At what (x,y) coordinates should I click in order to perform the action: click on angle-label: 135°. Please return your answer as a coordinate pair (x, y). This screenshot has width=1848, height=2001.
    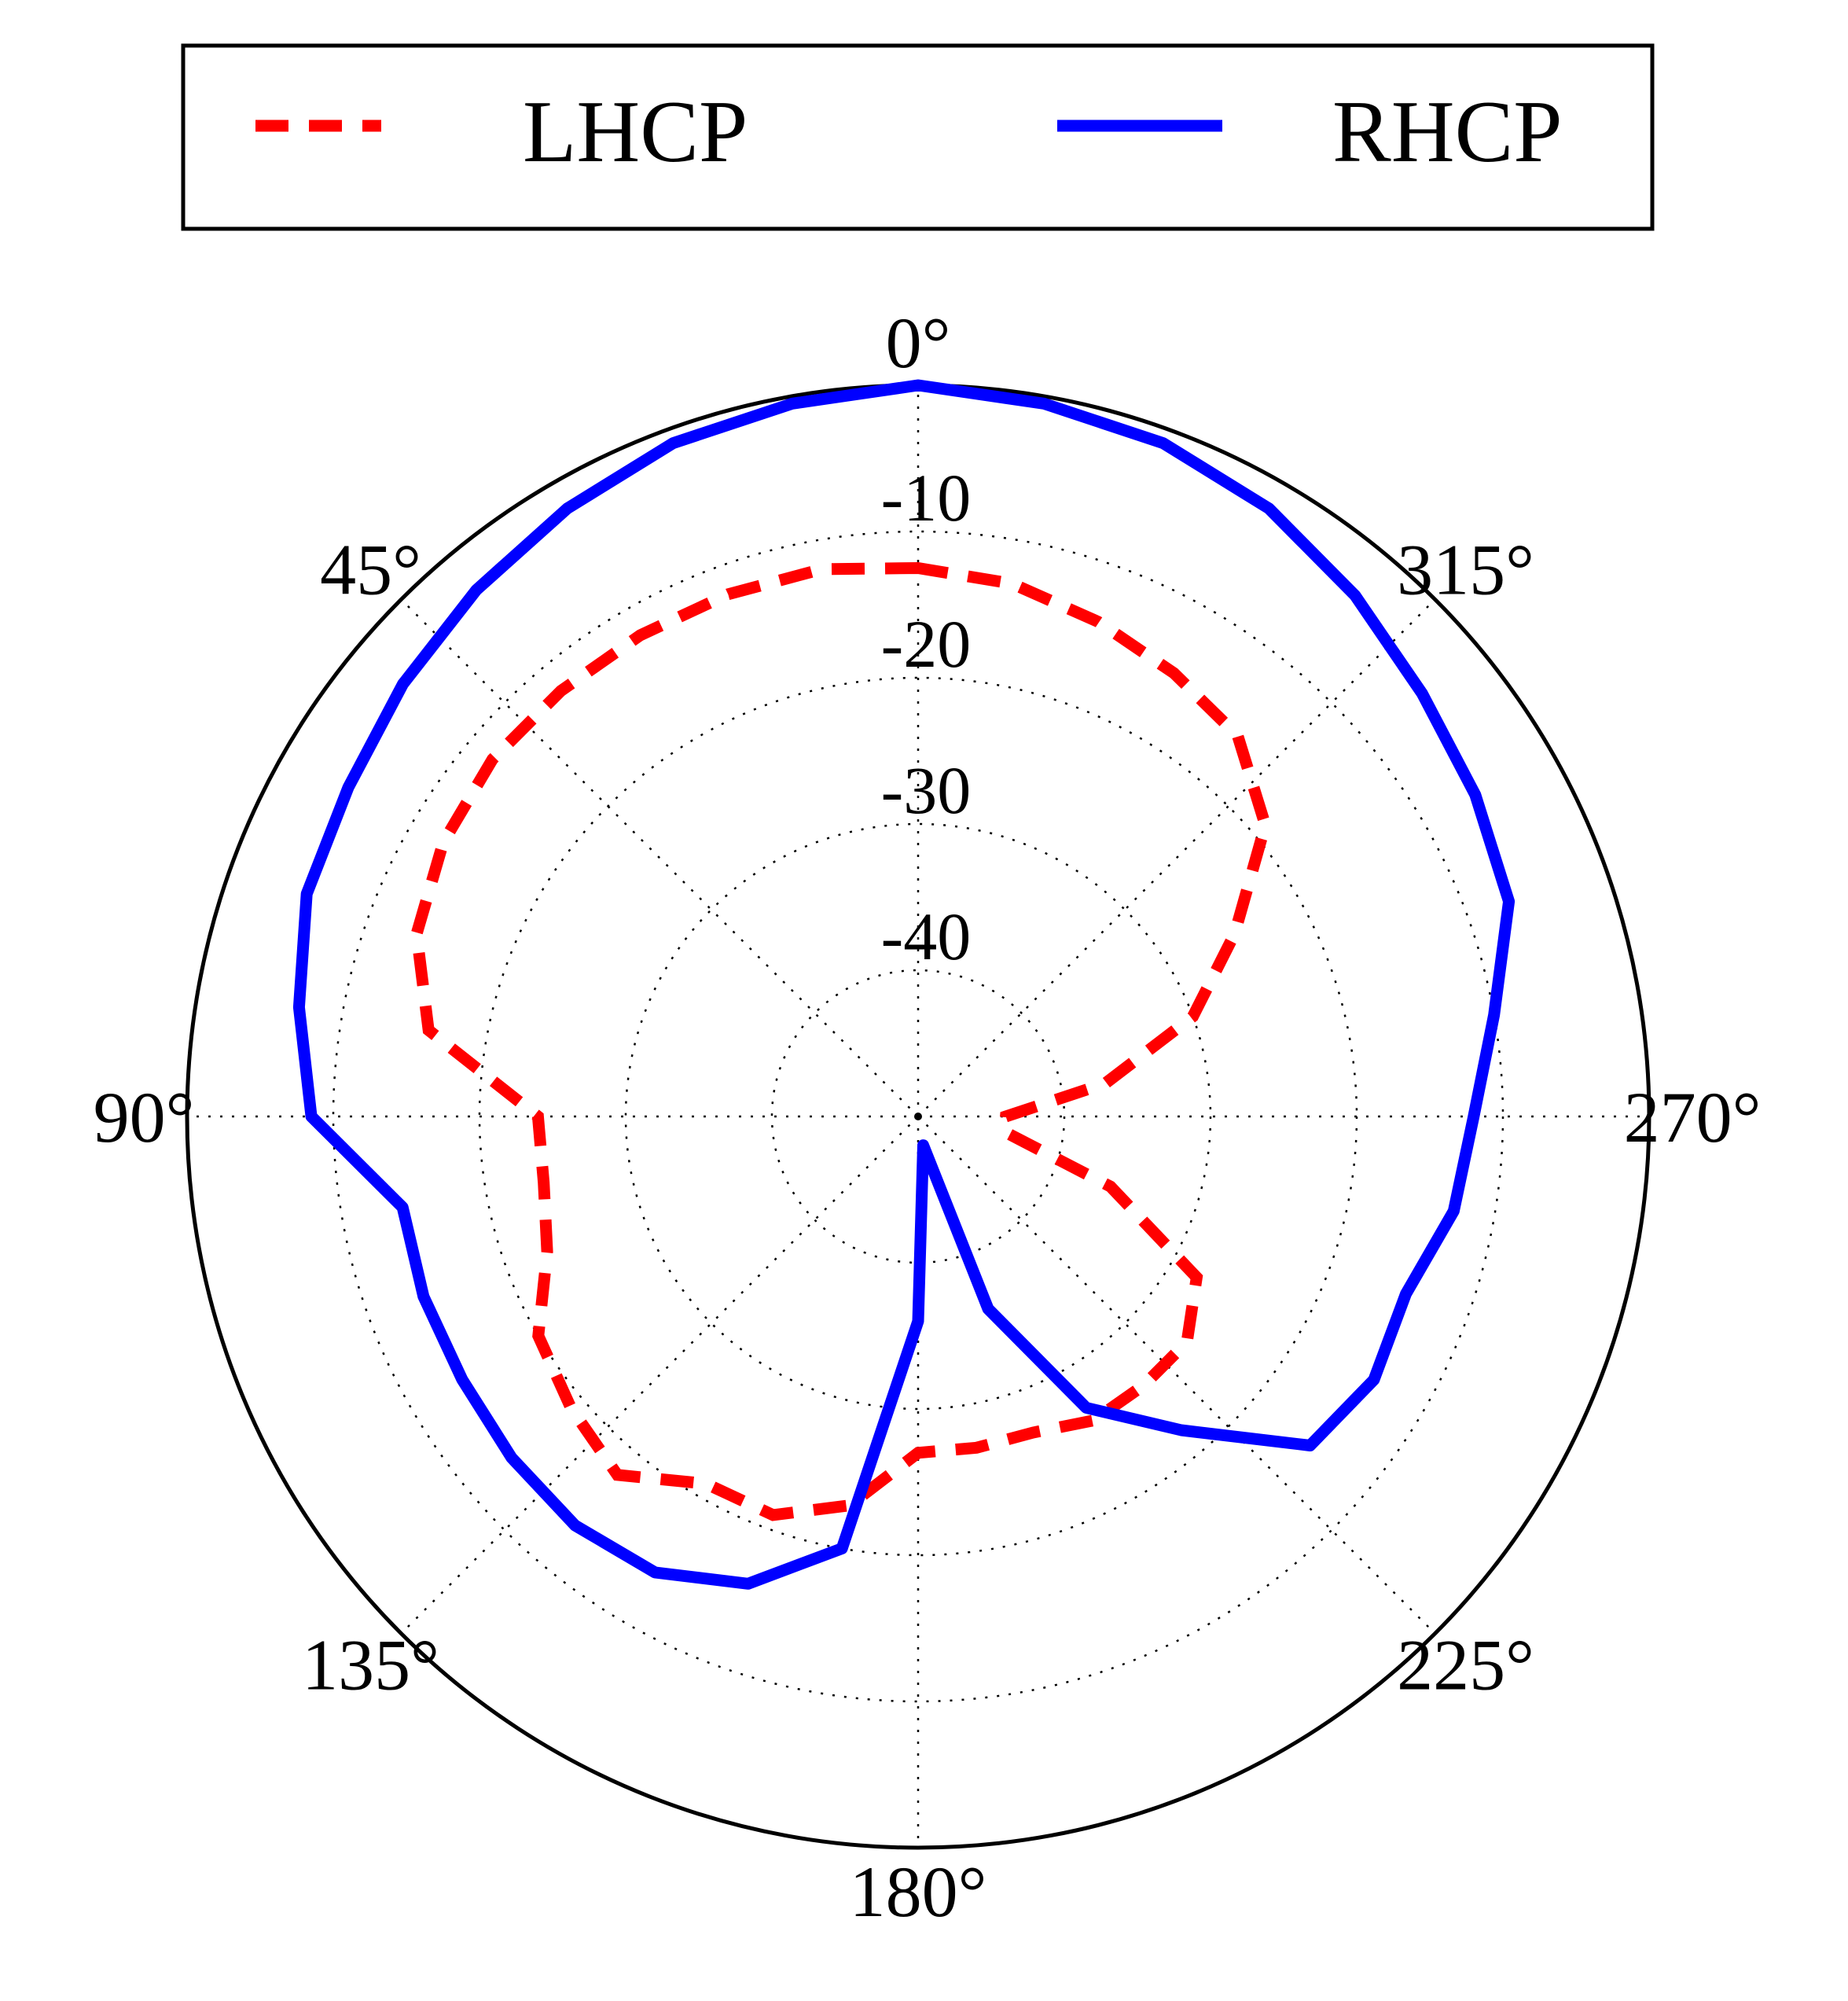
    Looking at the image, I should click on (370, 1665).